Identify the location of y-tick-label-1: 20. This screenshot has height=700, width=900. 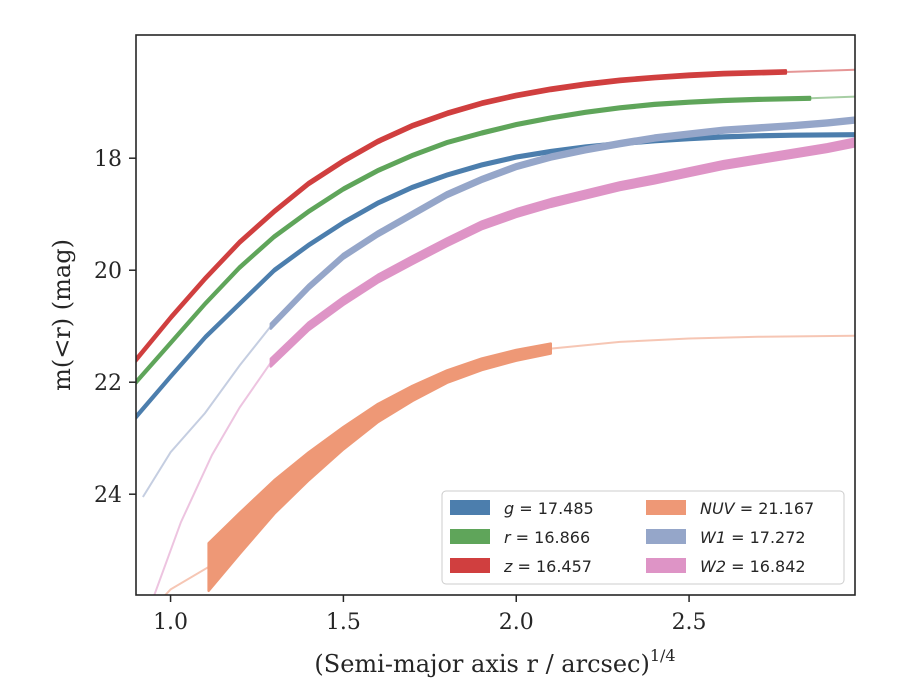
(108, 271).